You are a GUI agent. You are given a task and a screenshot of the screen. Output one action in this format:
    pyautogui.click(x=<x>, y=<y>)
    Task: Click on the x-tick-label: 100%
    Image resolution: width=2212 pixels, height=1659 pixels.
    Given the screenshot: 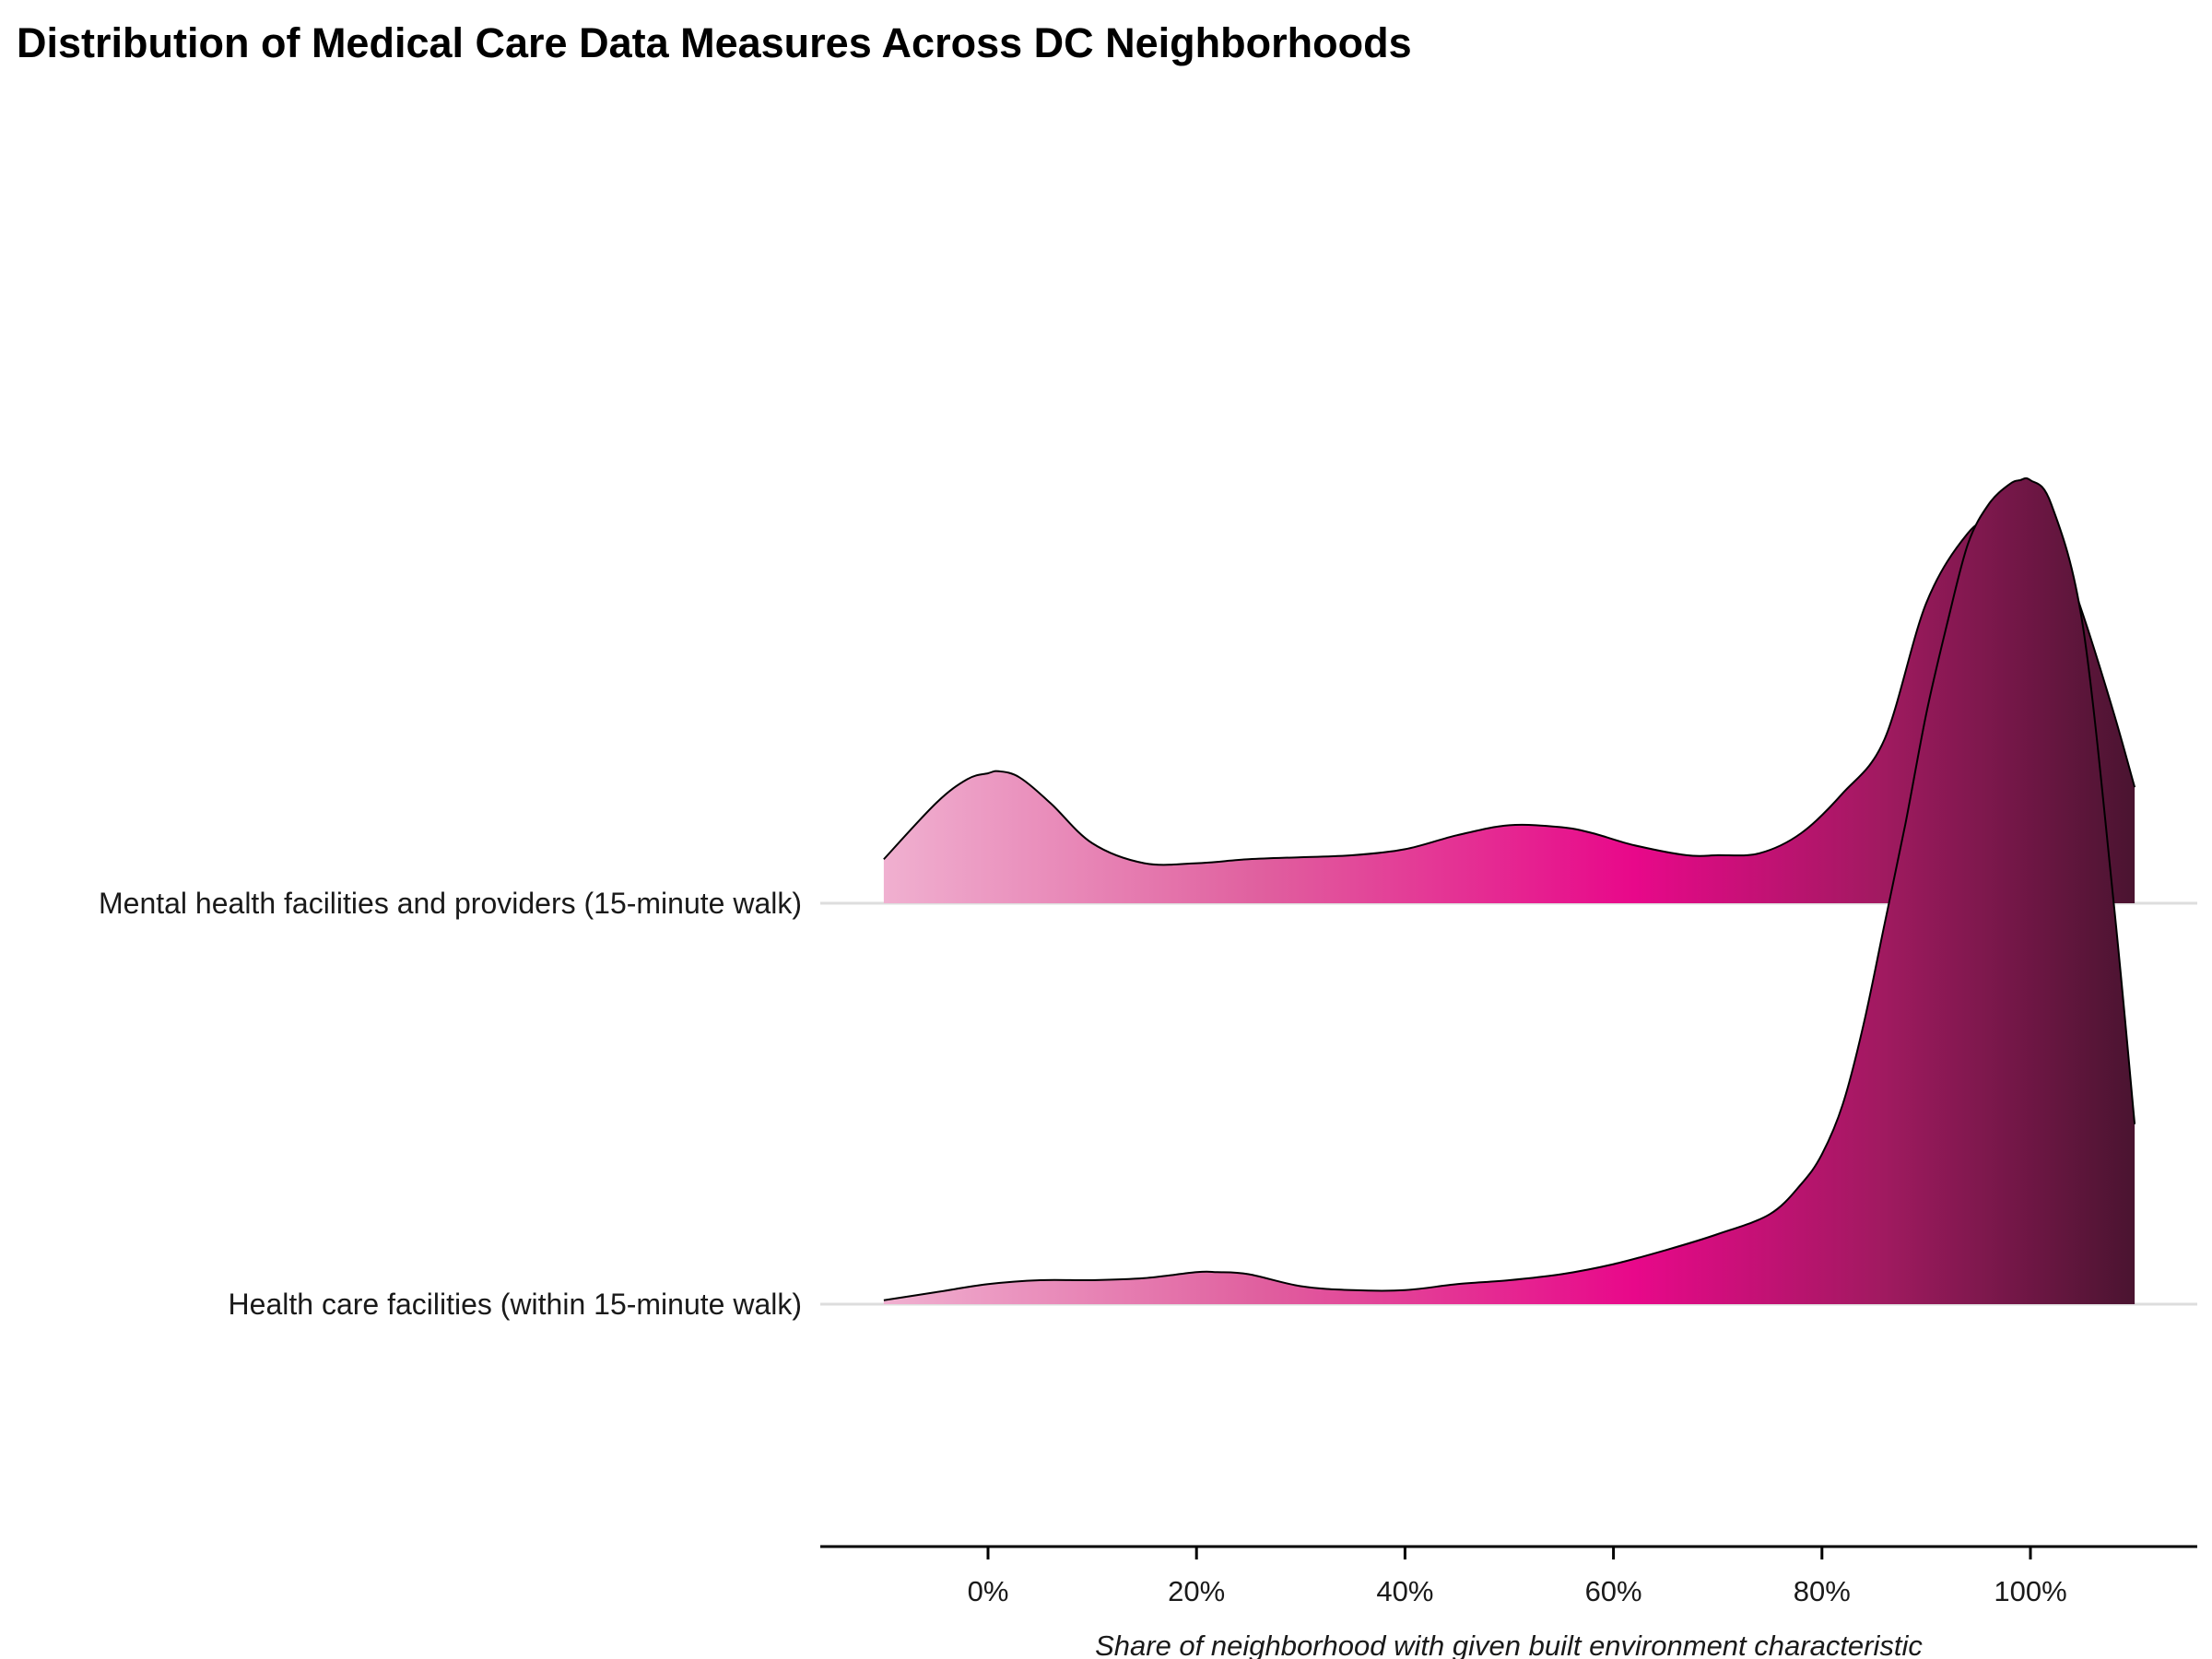 What is the action you would take?
    pyautogui.click(x=2030, y=1591)
    